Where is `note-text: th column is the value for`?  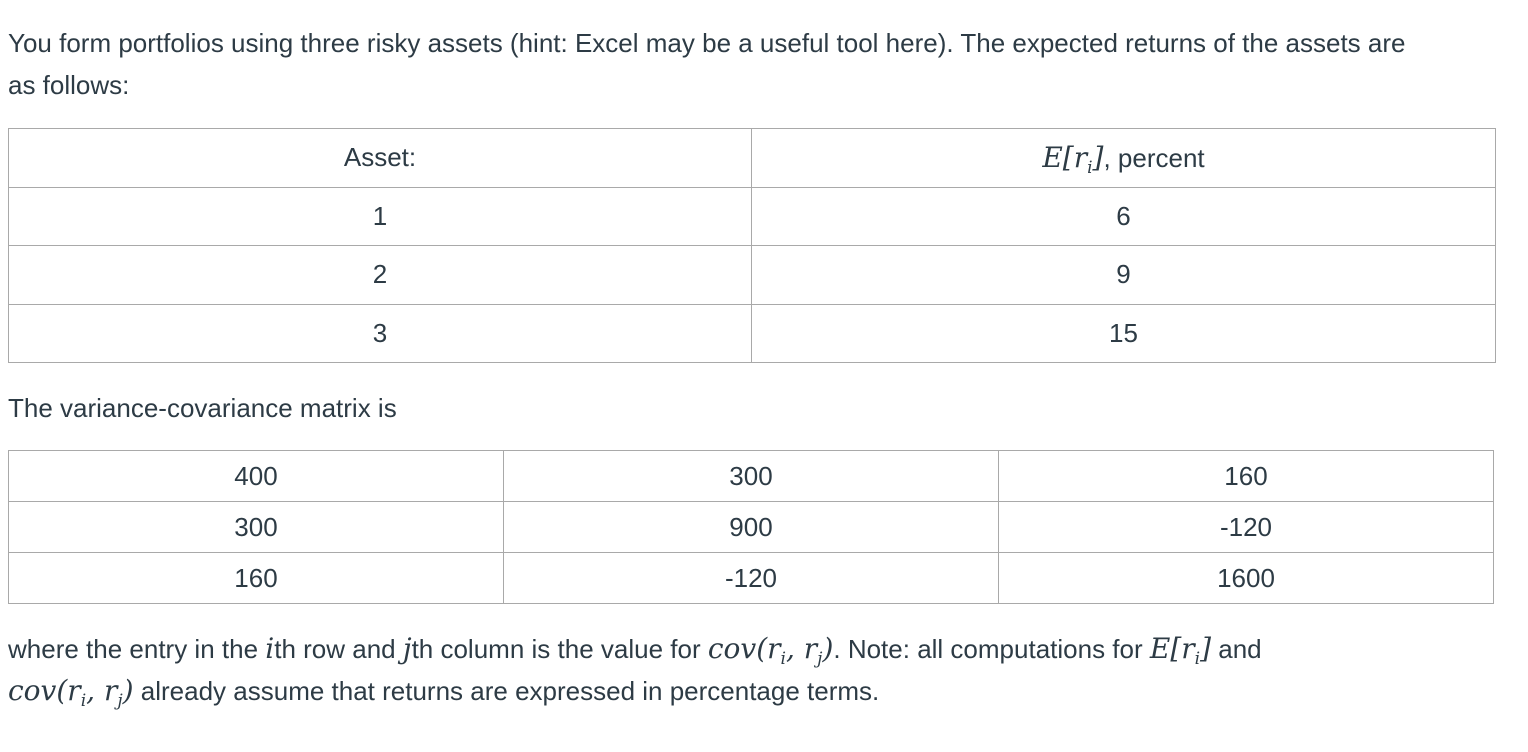
note-text: th column is the value for is located at coordinates (559, 649).